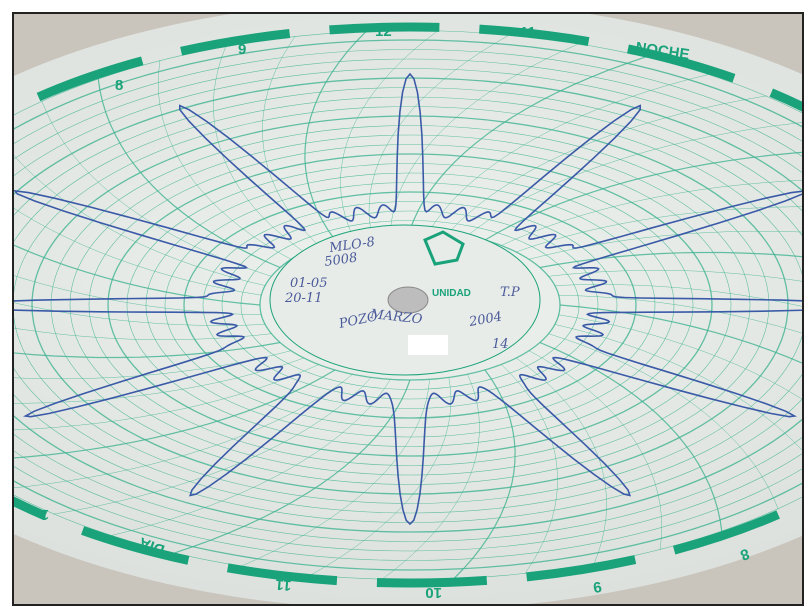 The width and height of the screenshot is (808, 607). I want to click on handwriting: 20-11, so click(303, 298).